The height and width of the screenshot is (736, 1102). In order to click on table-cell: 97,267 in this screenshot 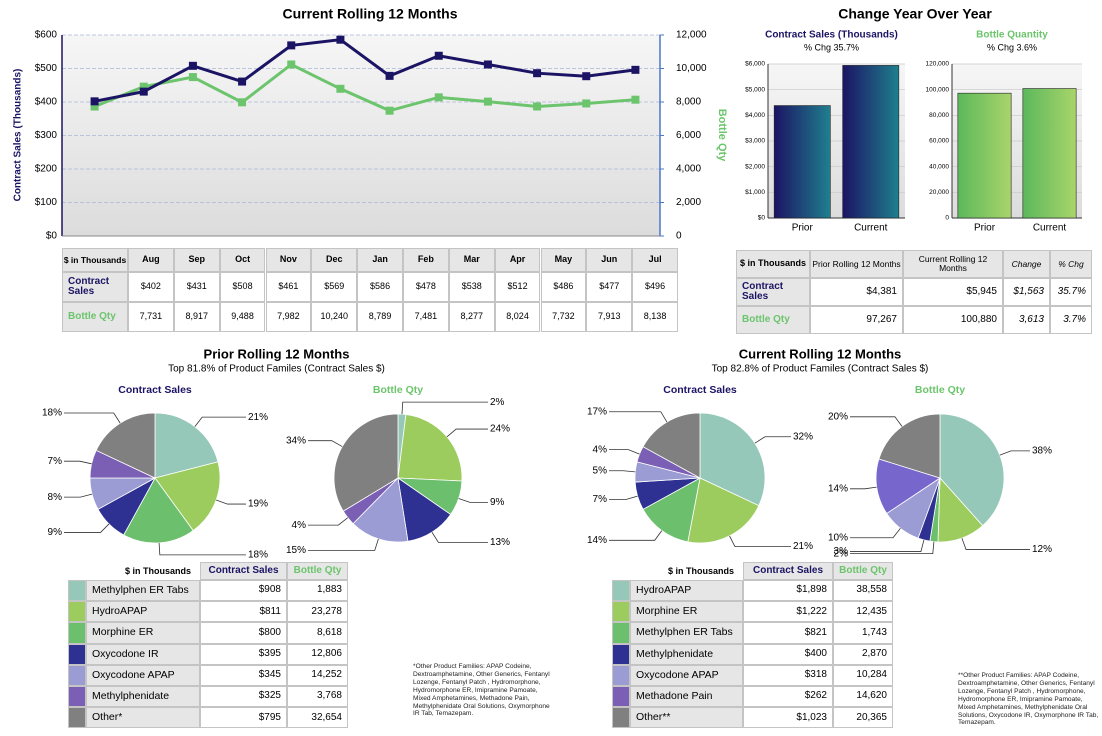, I will do `click(856, 320)`.